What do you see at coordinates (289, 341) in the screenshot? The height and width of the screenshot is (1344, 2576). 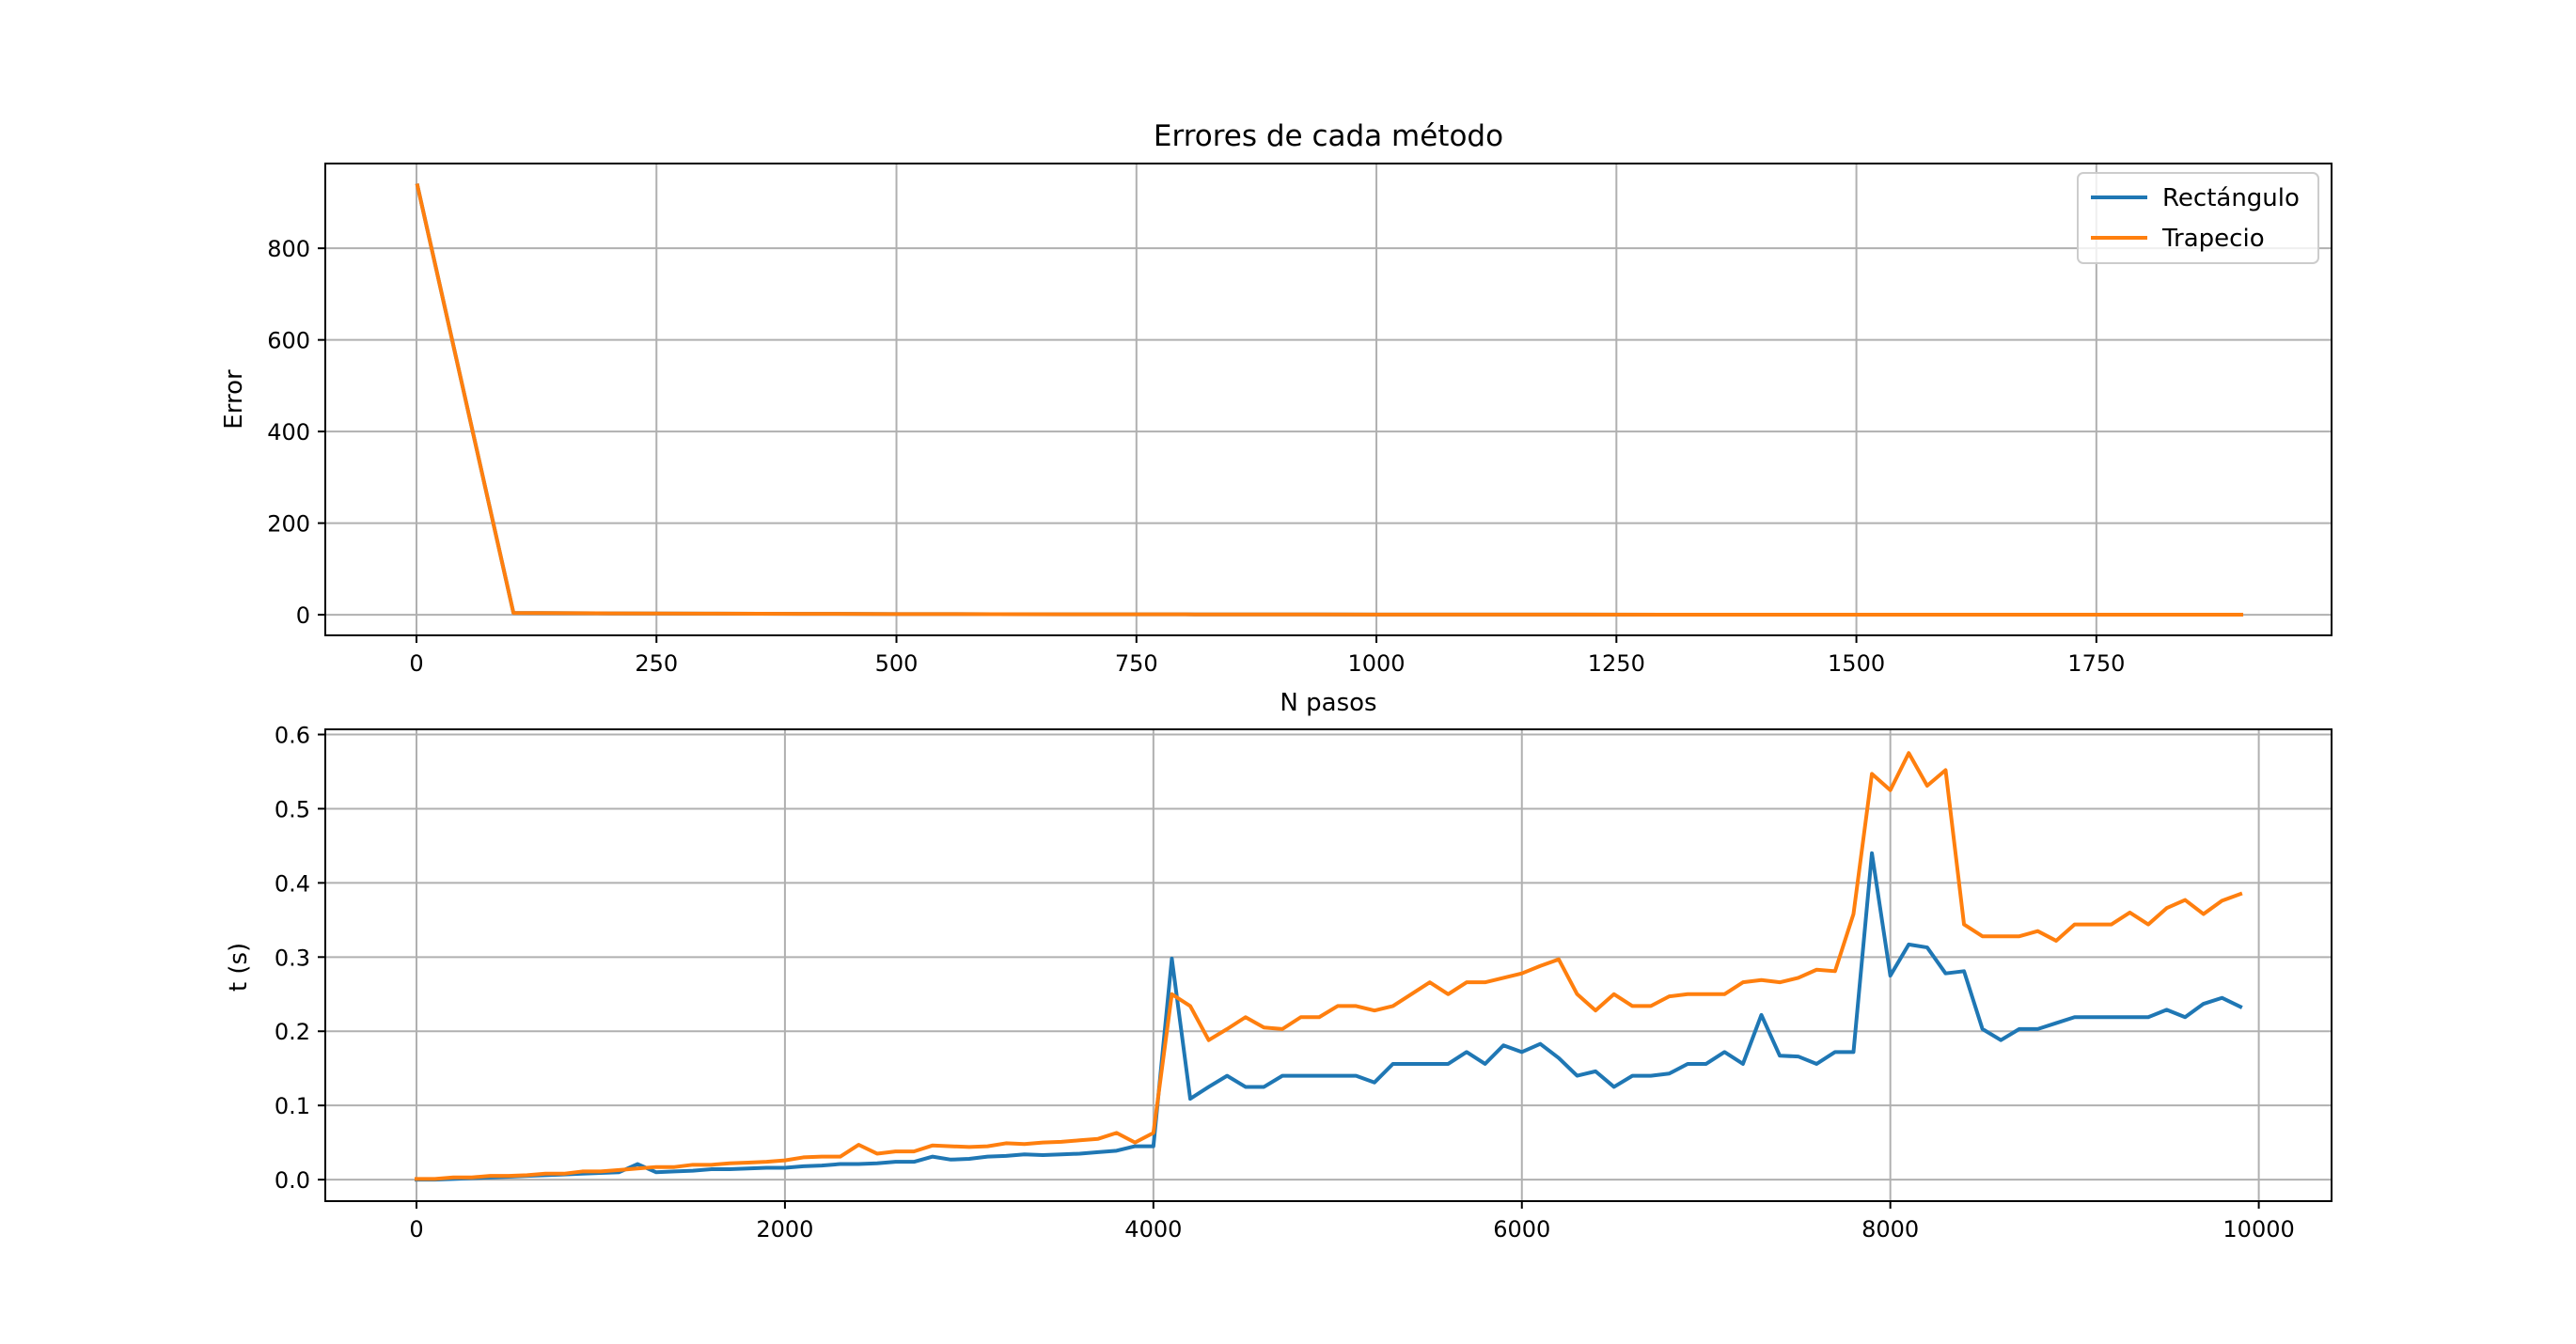 I see `error-y-tick-label: 600` at bounding box center [289, 341].